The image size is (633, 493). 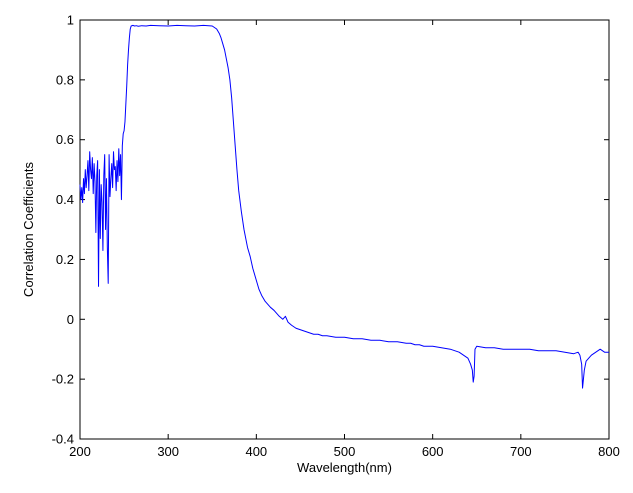 What do you see at coordinates (65, 199) in the screenshot?
I see `y-tick-label: 0.4` at bounding box center [65, 199].